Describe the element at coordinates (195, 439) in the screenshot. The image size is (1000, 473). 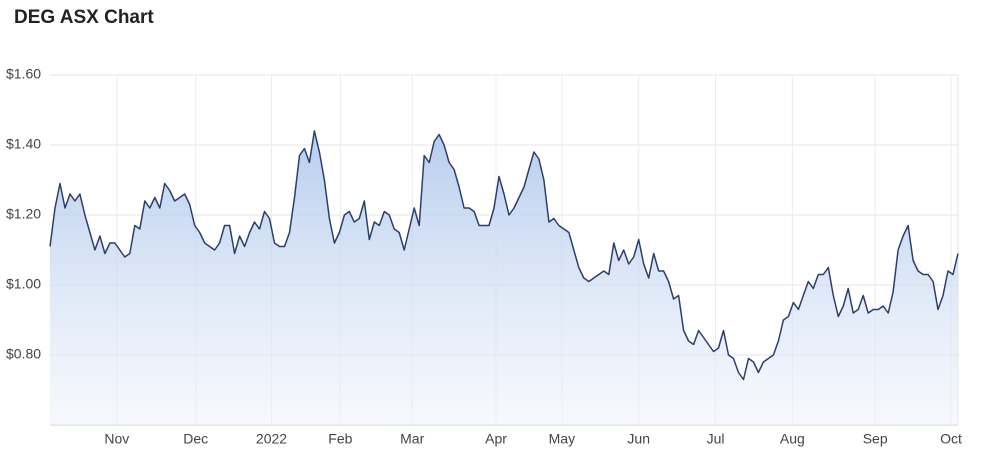
I see `x-tick-label: Dec` at that location.